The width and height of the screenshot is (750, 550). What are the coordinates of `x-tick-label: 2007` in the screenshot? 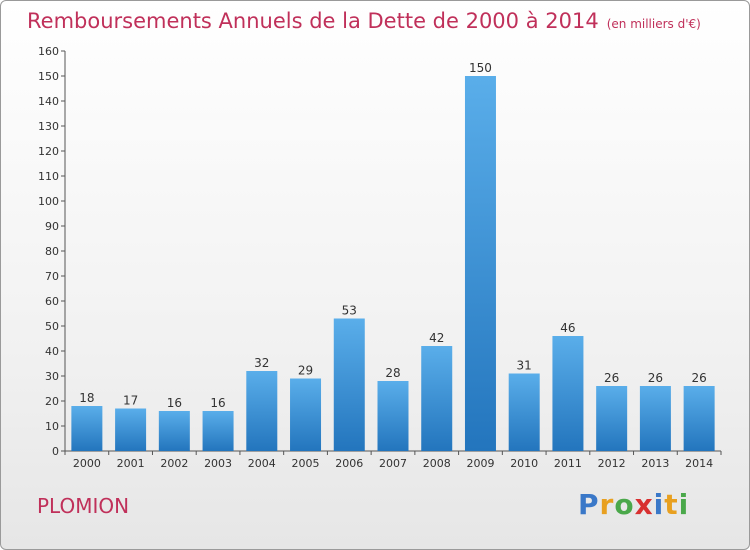 It's located at (393, 463).